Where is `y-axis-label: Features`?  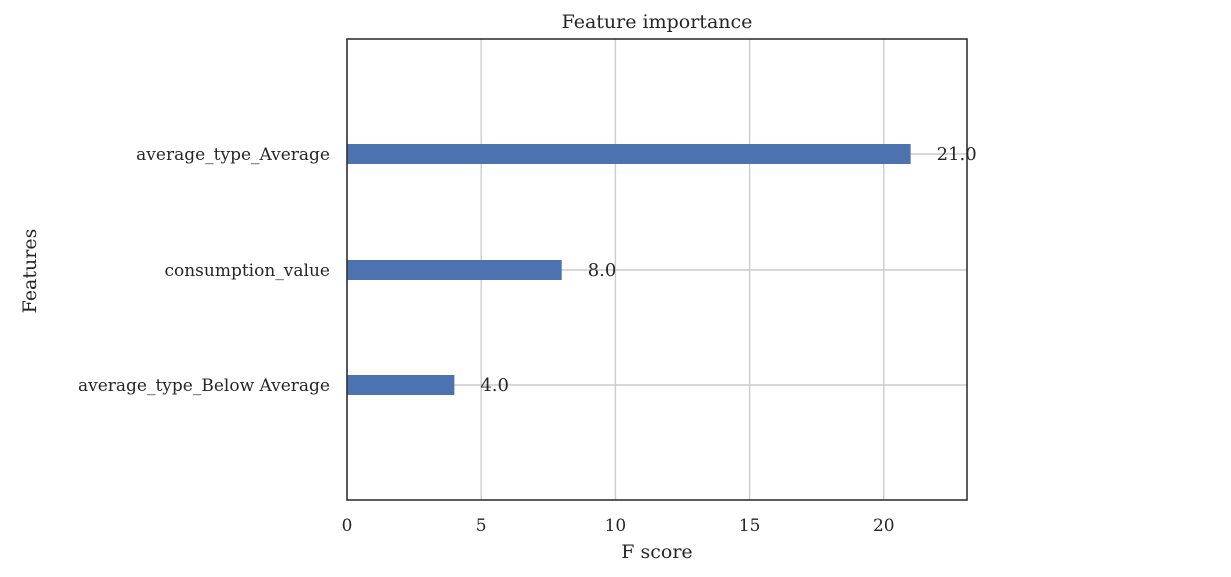 y-axis-label: Features is located at coordinates (30, 271).